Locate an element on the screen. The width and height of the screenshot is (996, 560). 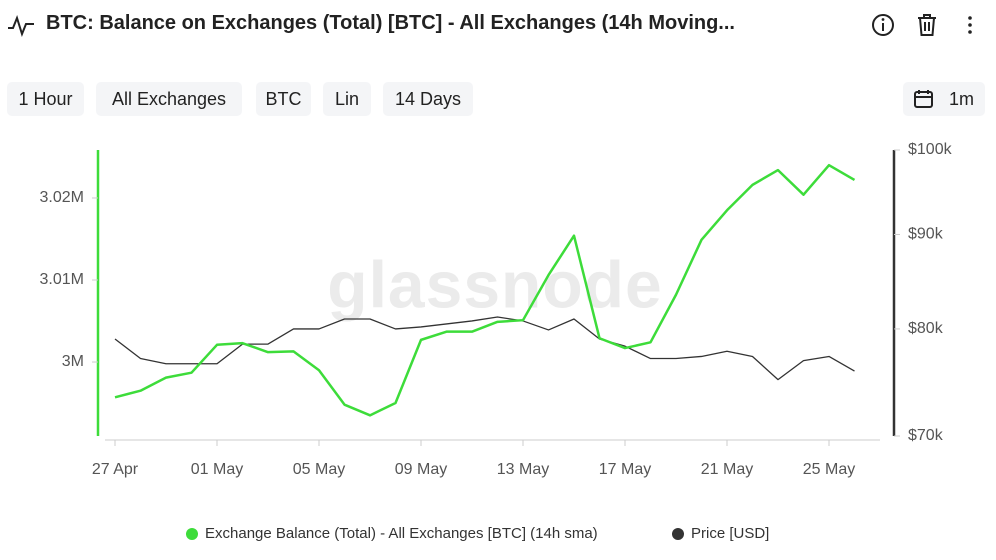
chart-icon is located at coordinates (21, 26).